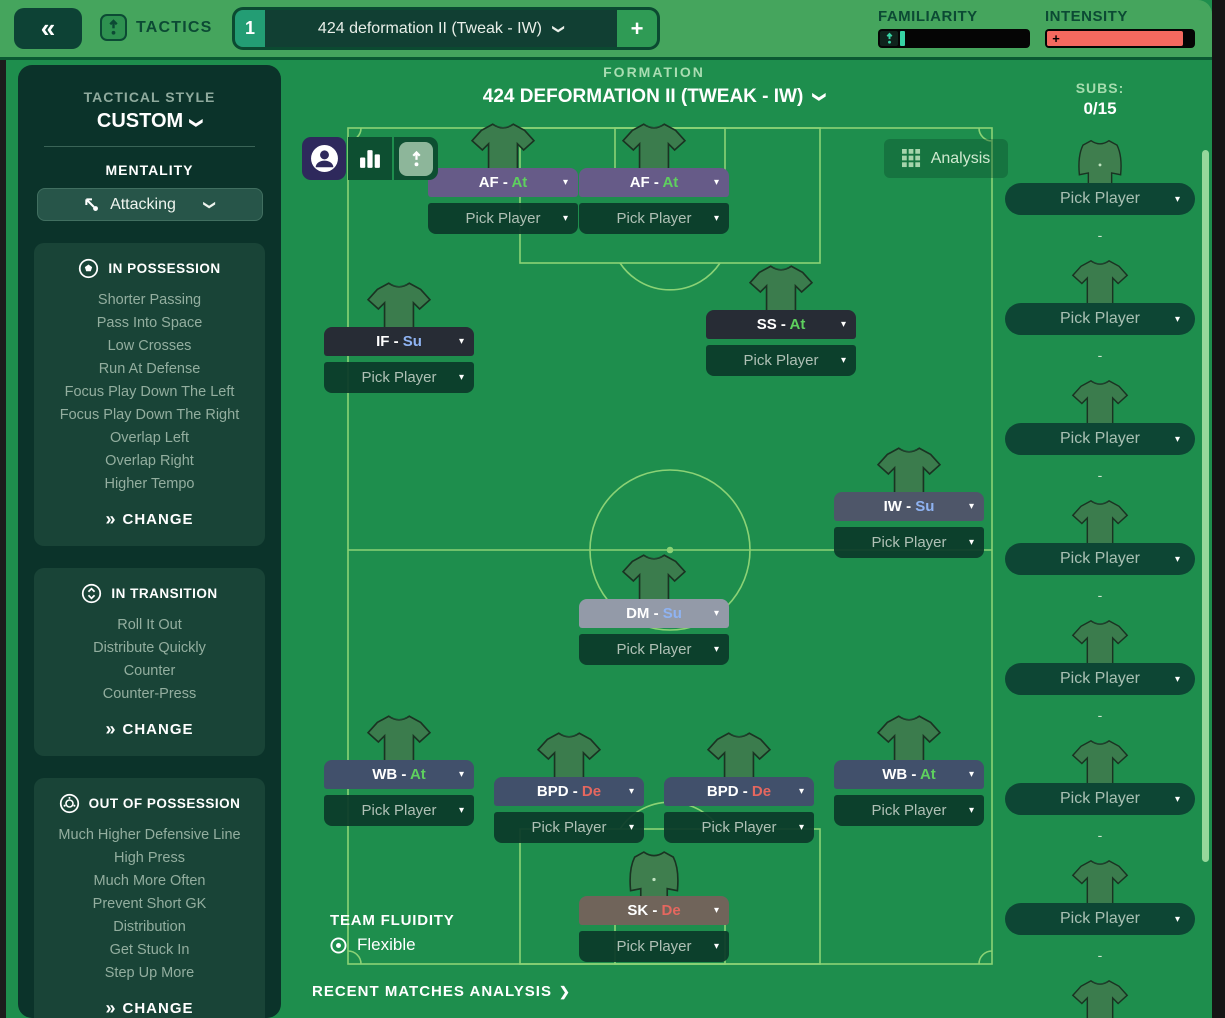  I want to click on section-title: IN TRANSITION, so click(164, 593).